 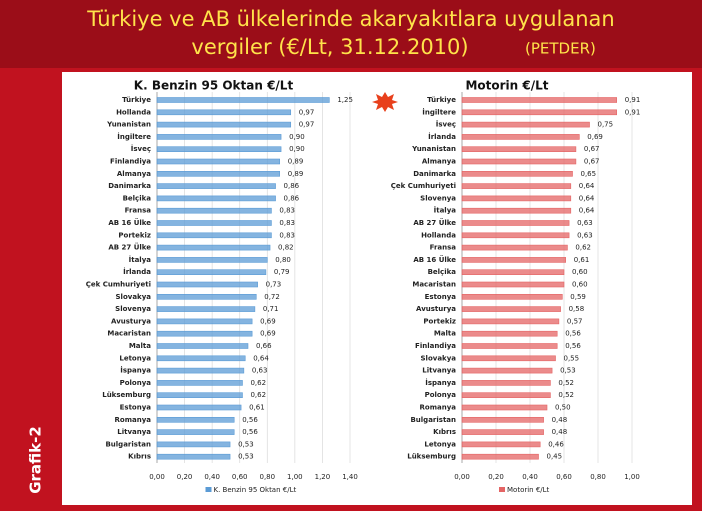 What do you see at coordinates (431, 457) in the screenshot?
I see `y-tick-label: Lüksemburg` at bounding box center [431, 457].